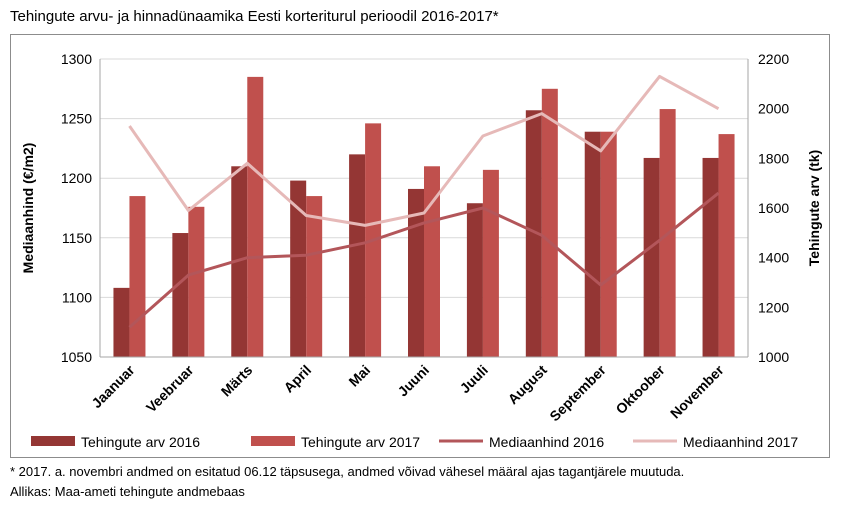 This screenshot has width=841, height=515. Describe the element at coordinates (127, 491) in the screenshot. I see `source-note: Allikas: Maa-ameti tehingute andmebaas` at that location.